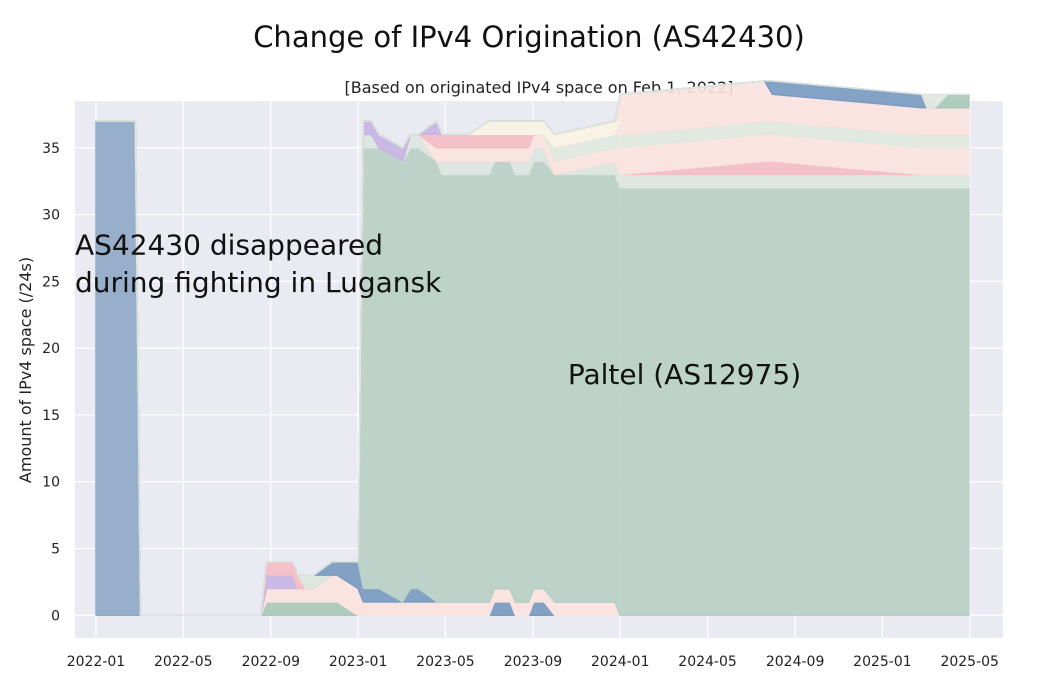 This screenshot has width=1037, height=690. I want to click on y-tick-label: 15, so click(51, 416).